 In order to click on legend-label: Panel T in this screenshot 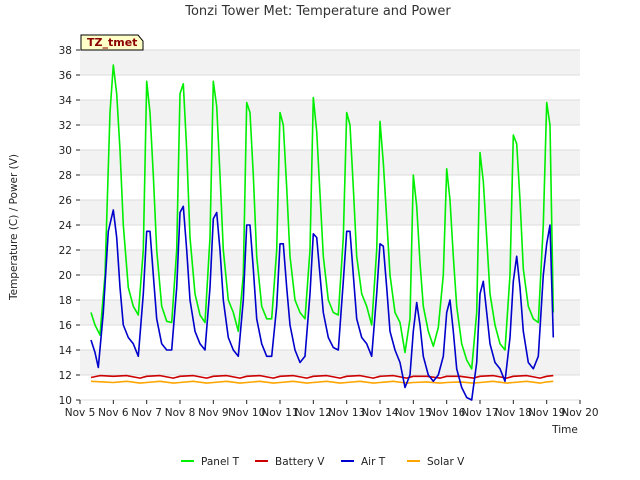, I will do `click(220, 462)`.